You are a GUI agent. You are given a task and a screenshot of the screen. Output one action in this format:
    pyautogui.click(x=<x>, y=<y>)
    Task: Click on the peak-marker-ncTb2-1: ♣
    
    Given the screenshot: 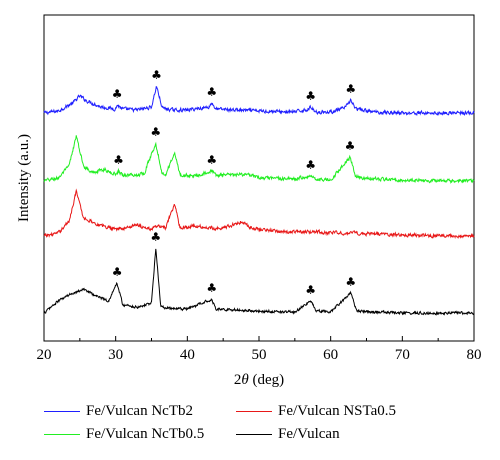 What is the action you would take?
    pyautogui.click(x=156, y=75)
    